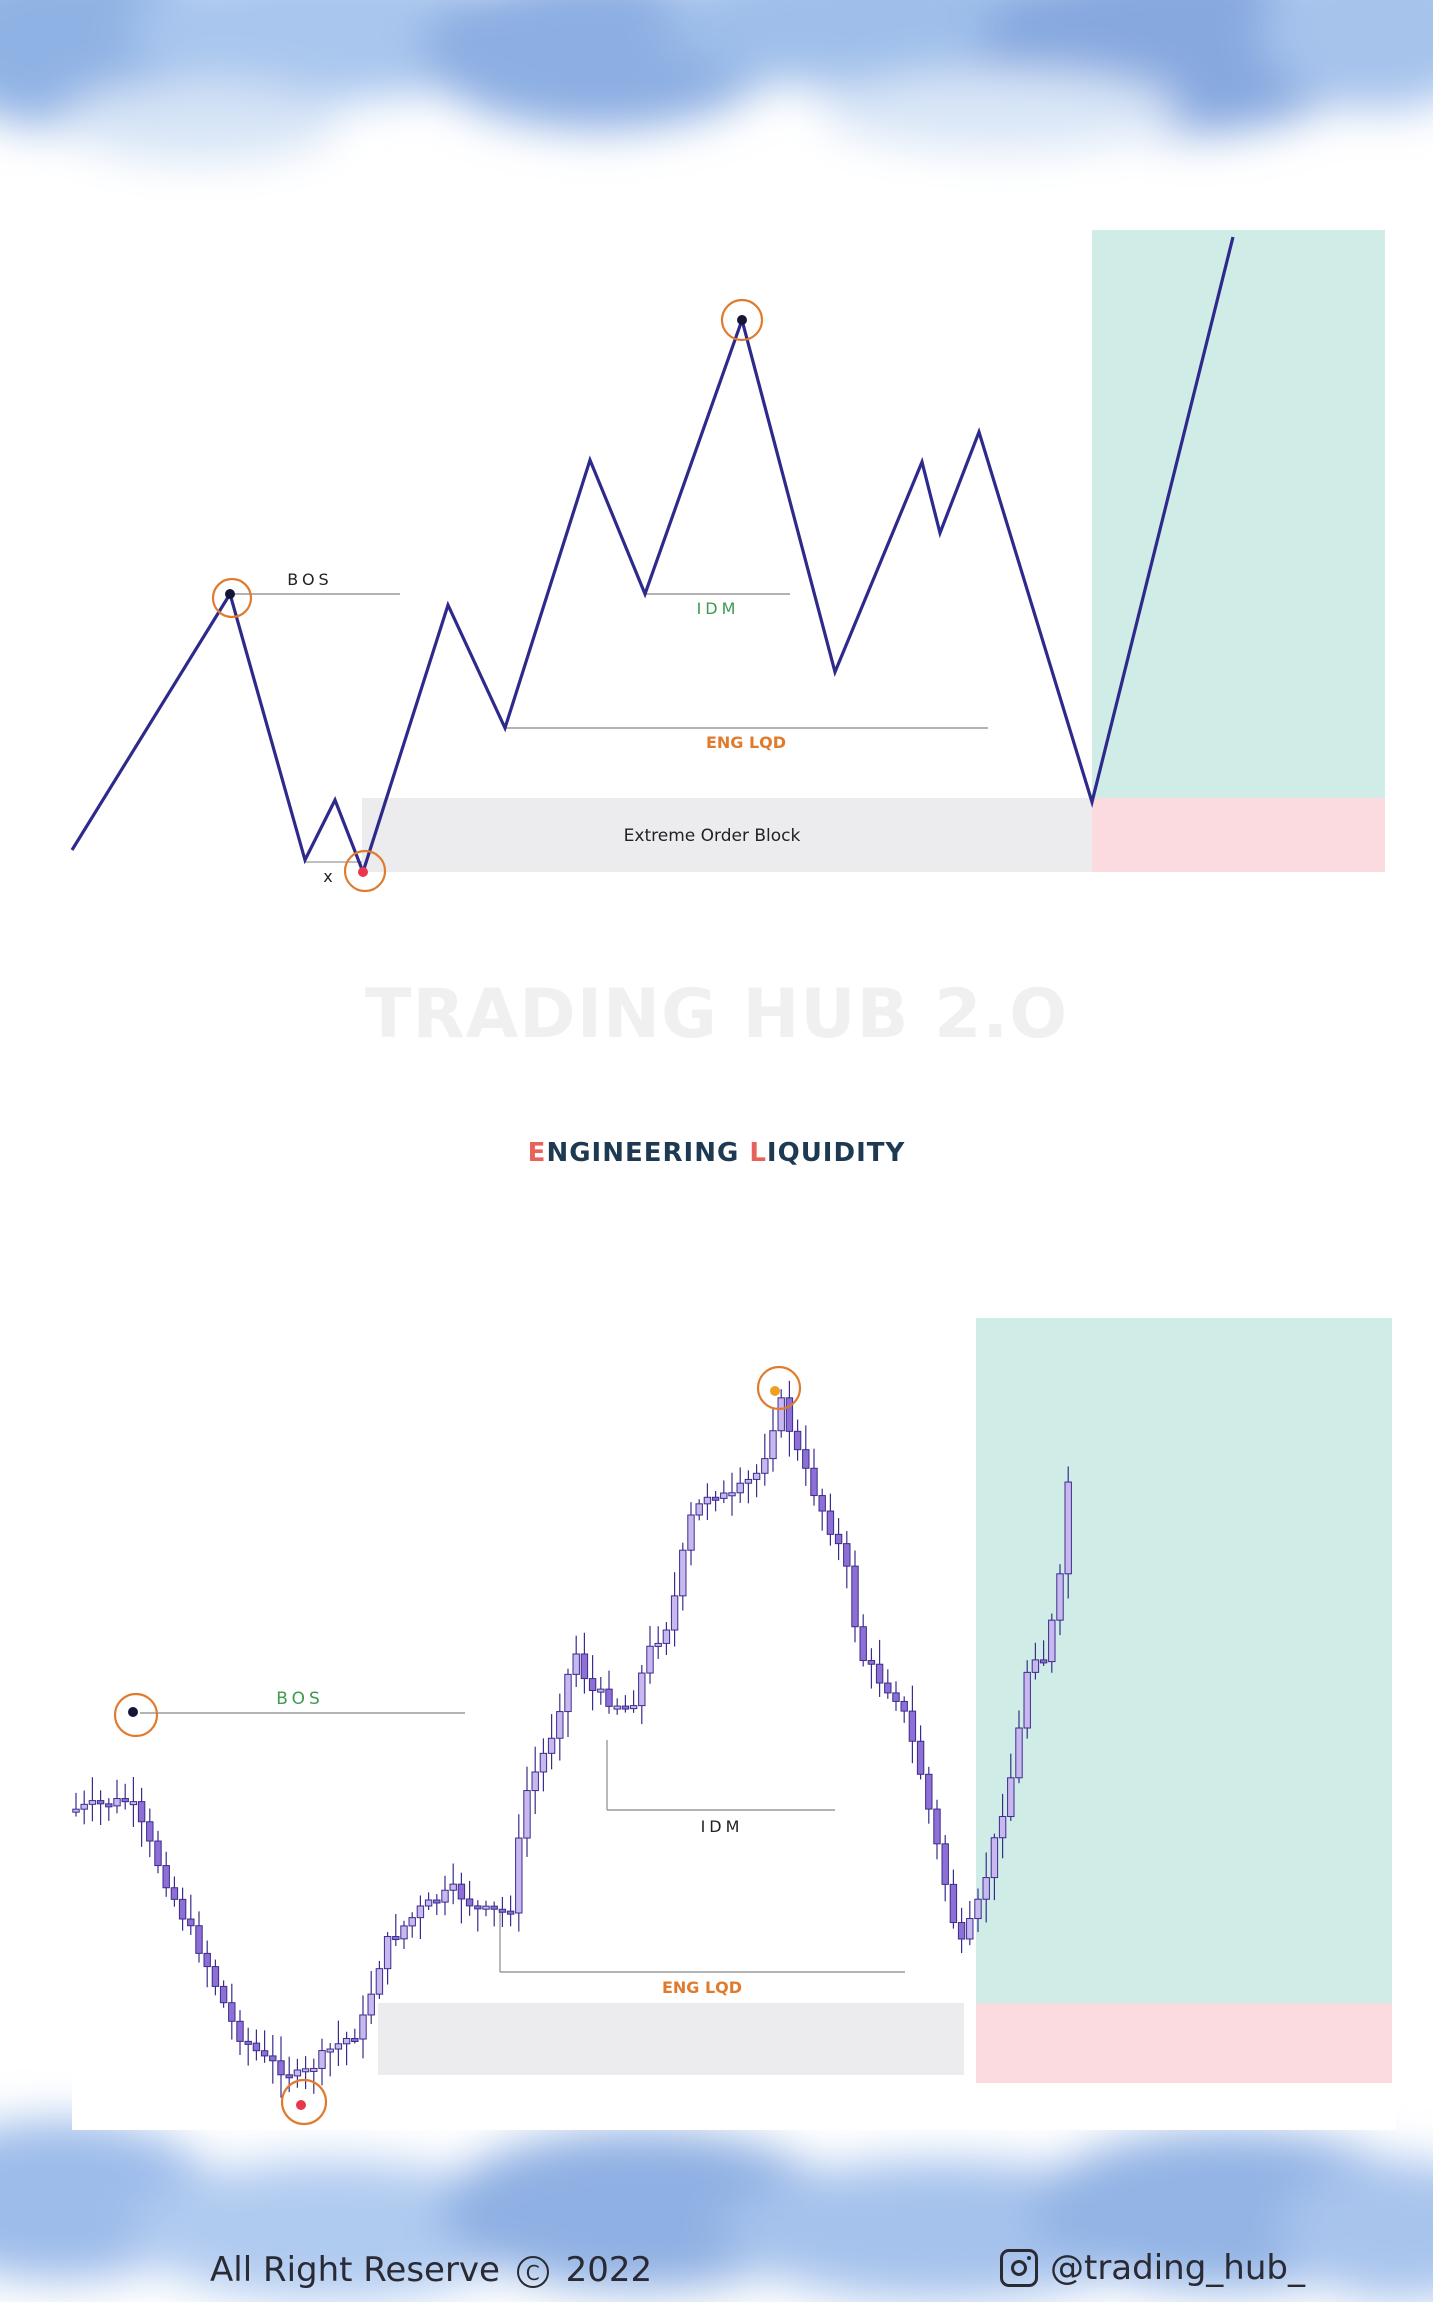 The width and height of the screenshot is (1433, 2302). I want to click on footer-year: 2022, so click(609, 2270).